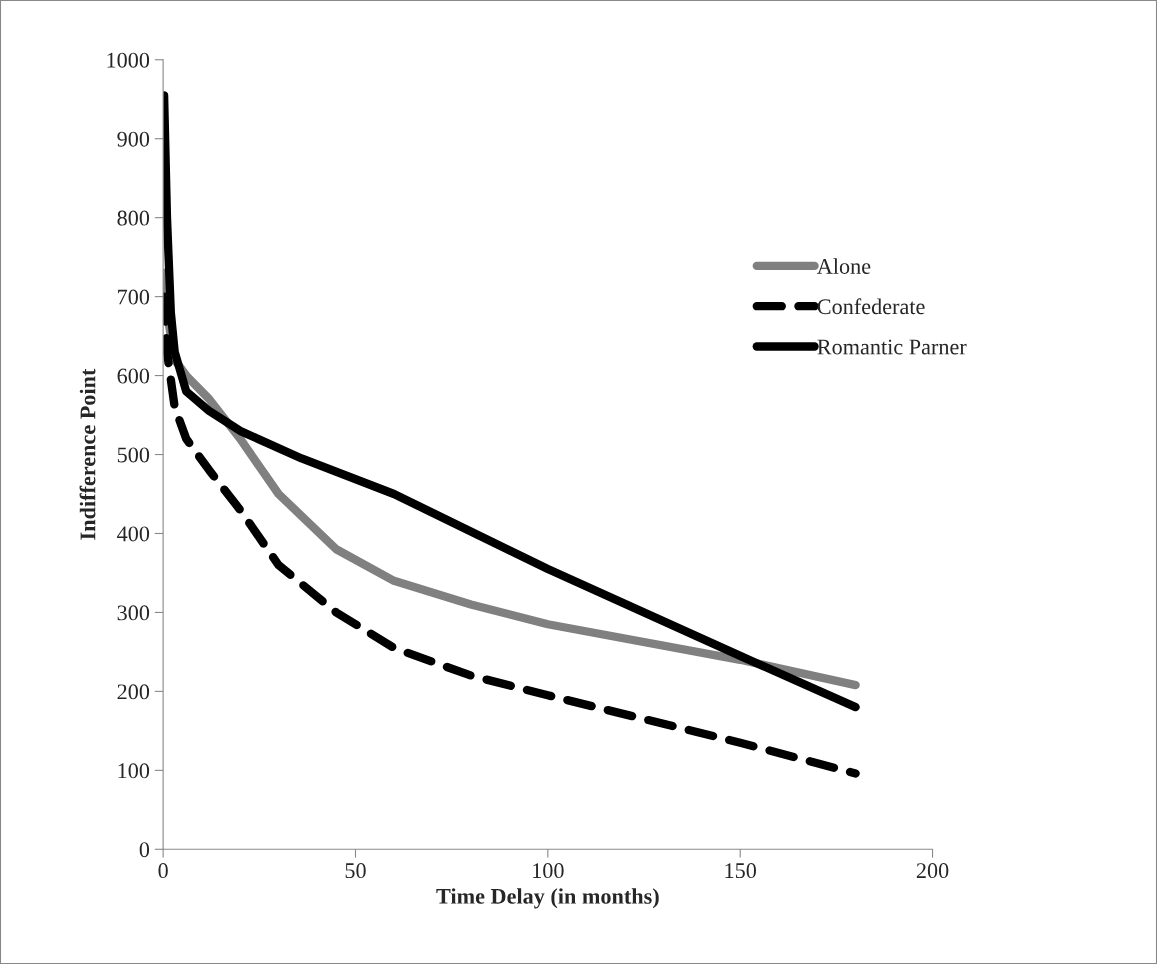 This screenshot has height=964, width=1157. Describe the element at coordinates (128, 60) in the screenshot. I see `y-tick-label: 1000` at that location.